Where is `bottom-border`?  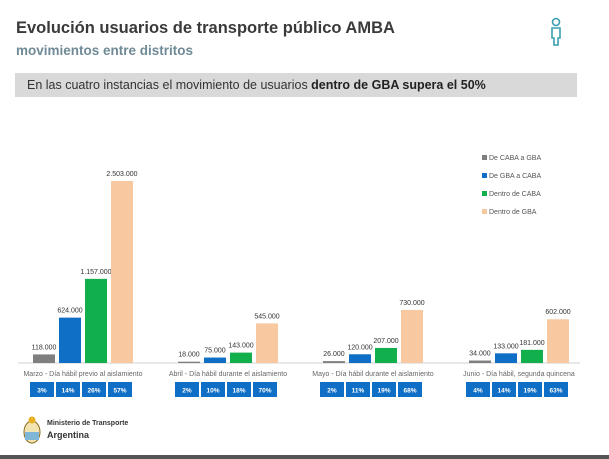 bottom-border is located at coordinates (304, 457).